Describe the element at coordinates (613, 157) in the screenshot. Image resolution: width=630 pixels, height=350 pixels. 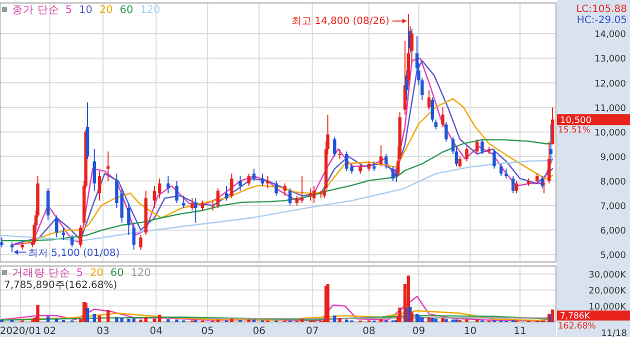
I see `y-tick-label: 9,000` at that location.